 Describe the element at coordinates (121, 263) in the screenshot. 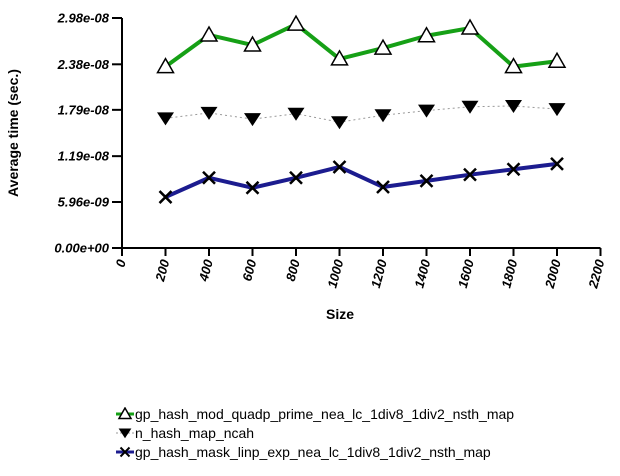

I see `x-tick-label: 0` at that location.